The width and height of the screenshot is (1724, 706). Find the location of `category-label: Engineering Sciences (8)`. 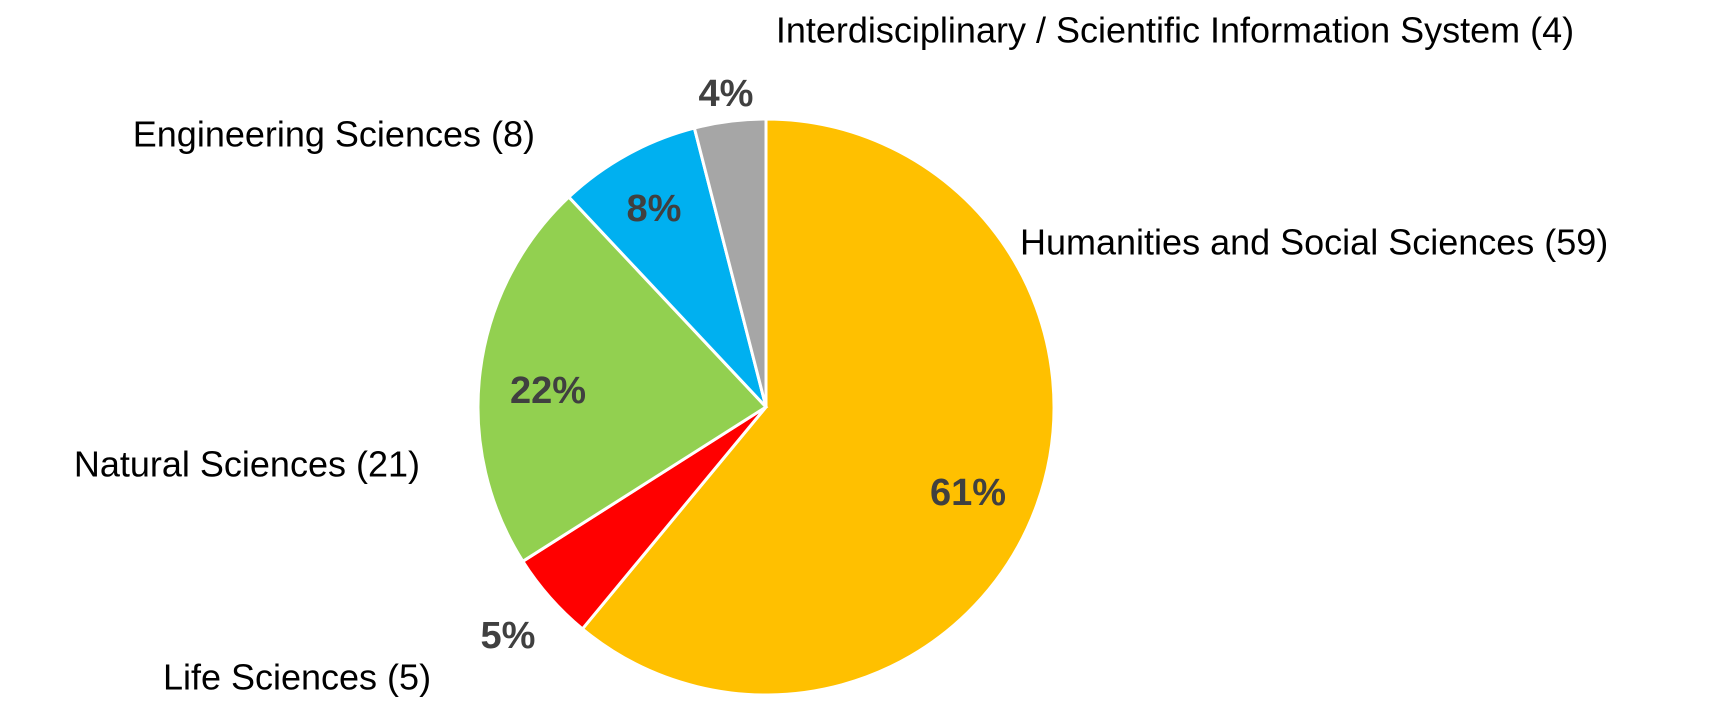

category-label: Engineering Sciences (8) is located at coordinates (334, 134).